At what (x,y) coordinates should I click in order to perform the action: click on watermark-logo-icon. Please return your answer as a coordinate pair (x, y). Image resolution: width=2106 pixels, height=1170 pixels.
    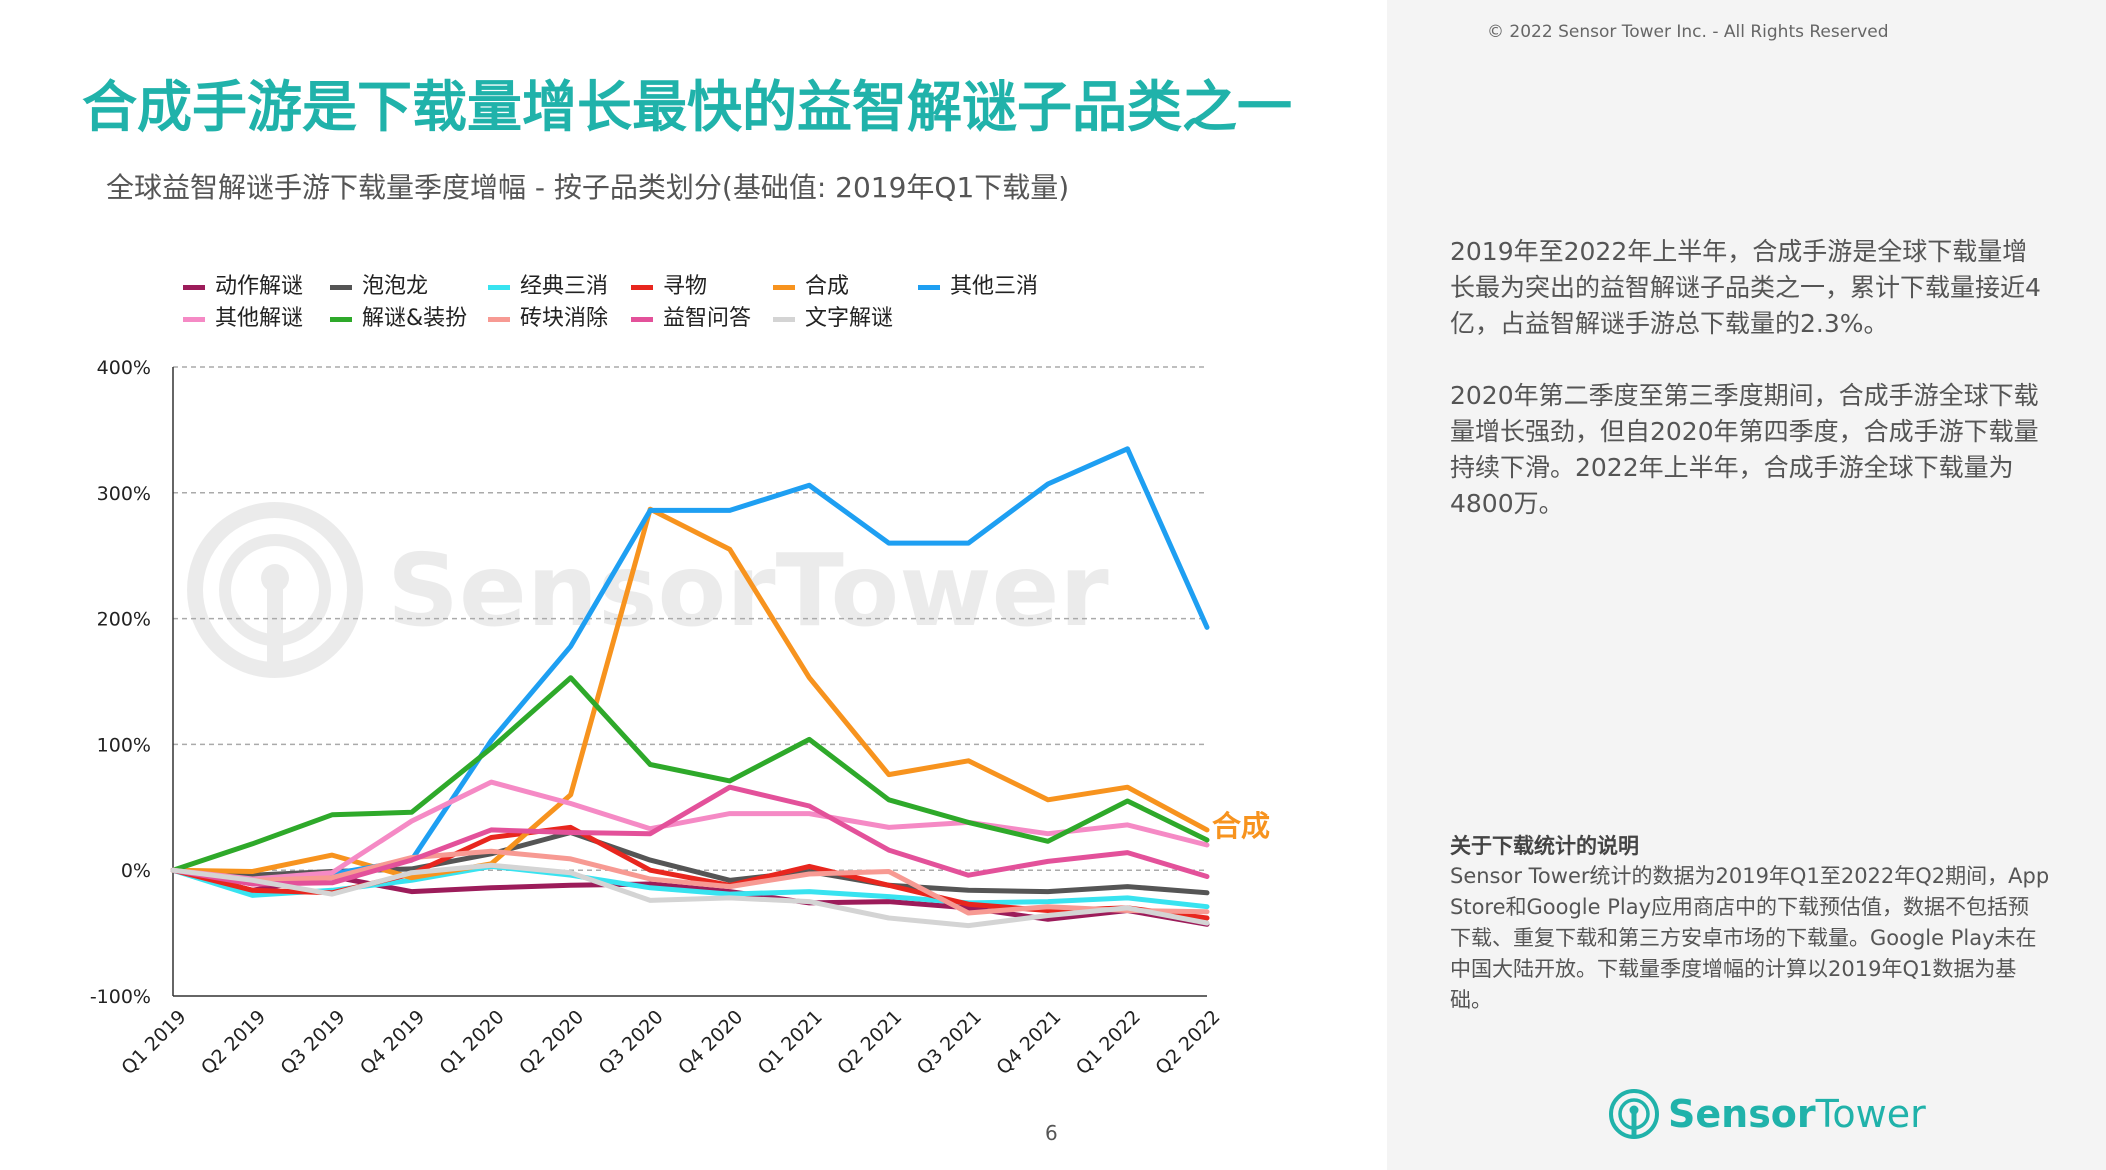
    Looking at the image, I should click on (275, 590).